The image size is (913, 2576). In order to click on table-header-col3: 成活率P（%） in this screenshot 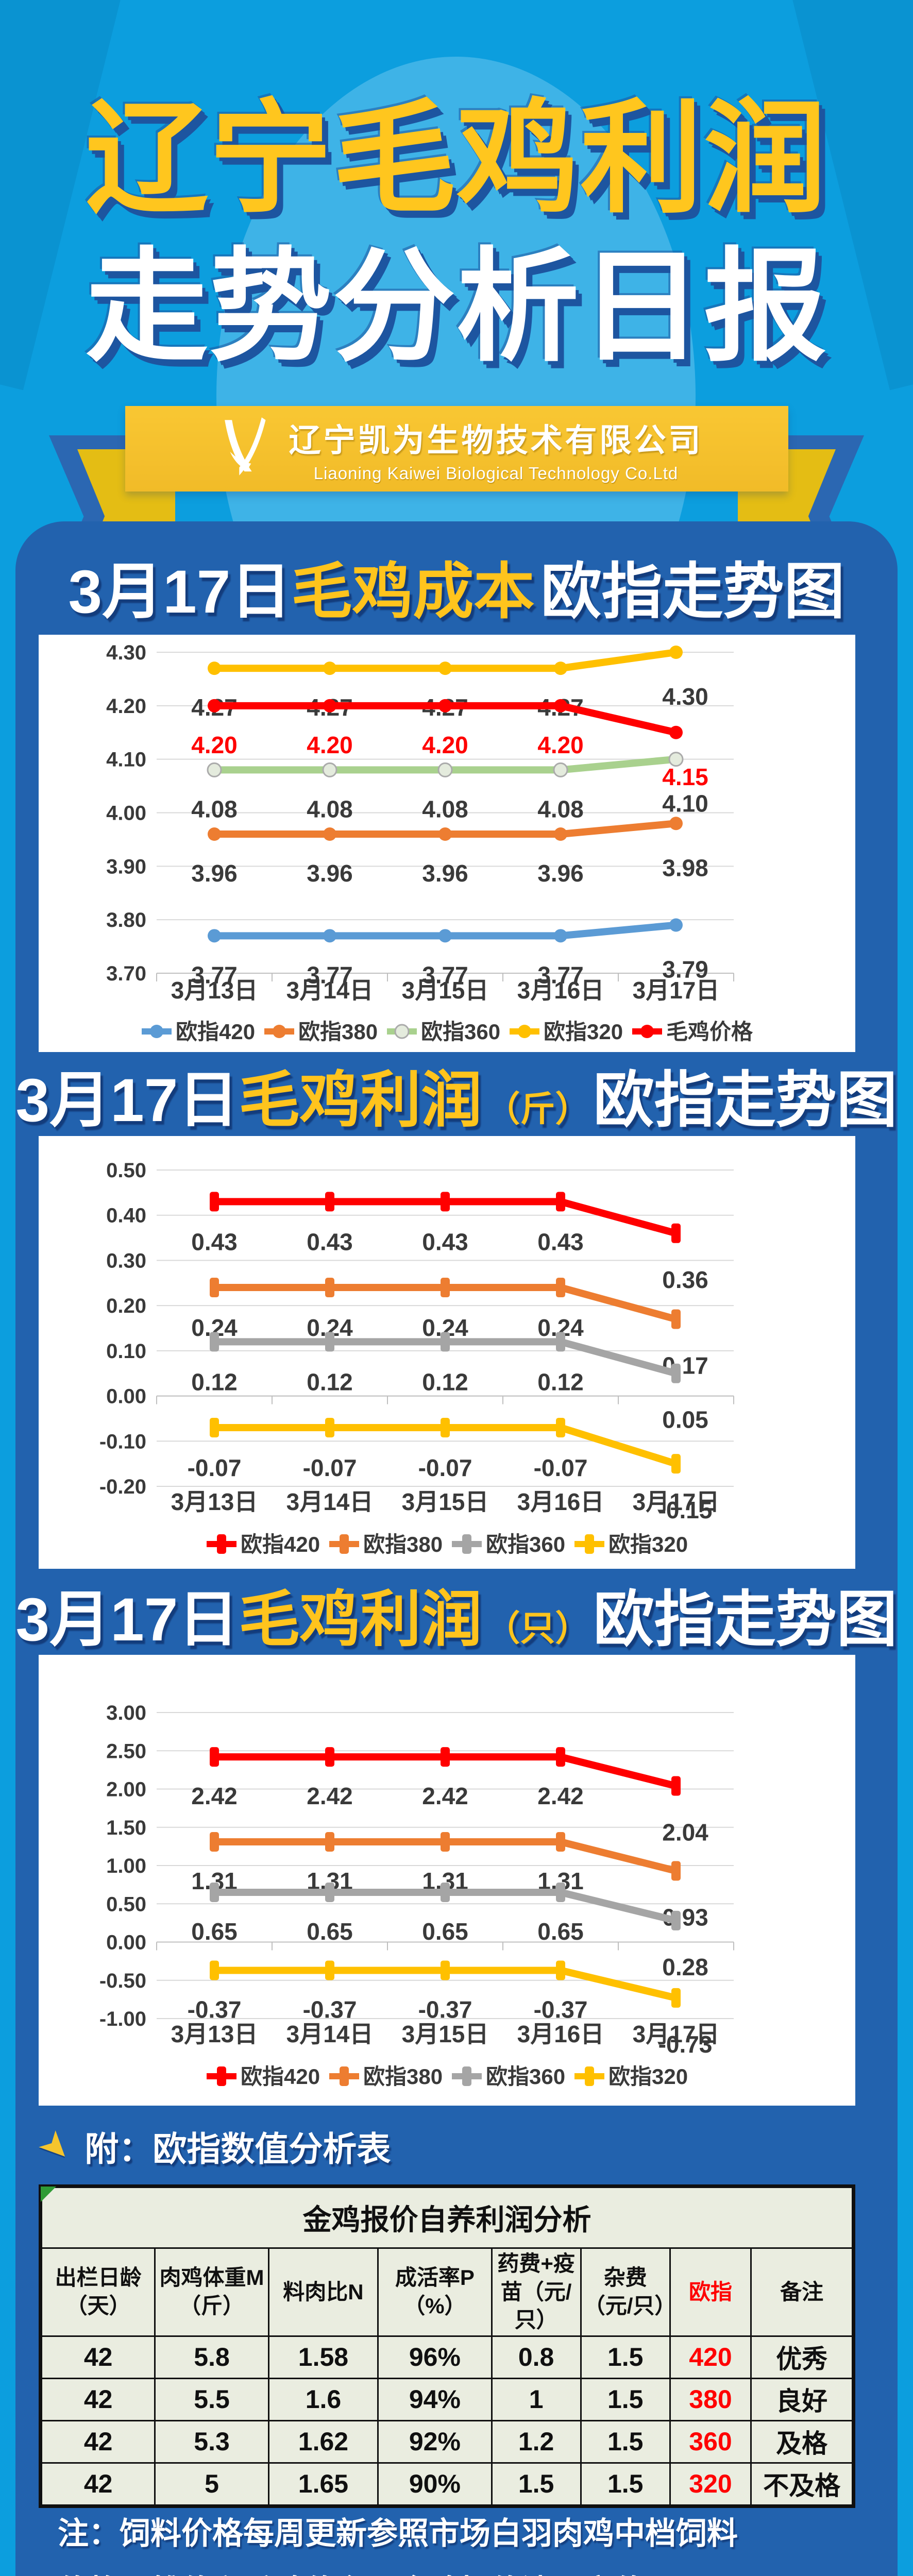, I will do `click(435, 2292)`.